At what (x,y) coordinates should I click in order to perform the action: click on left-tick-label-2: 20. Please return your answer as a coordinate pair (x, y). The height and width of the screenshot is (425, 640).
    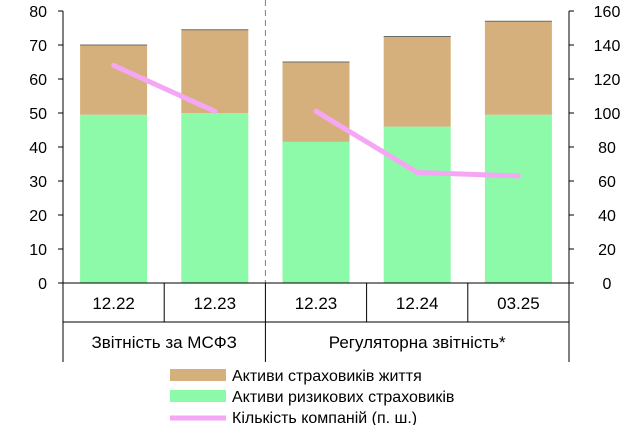
    Looking at the image, I should click on (38, 216).